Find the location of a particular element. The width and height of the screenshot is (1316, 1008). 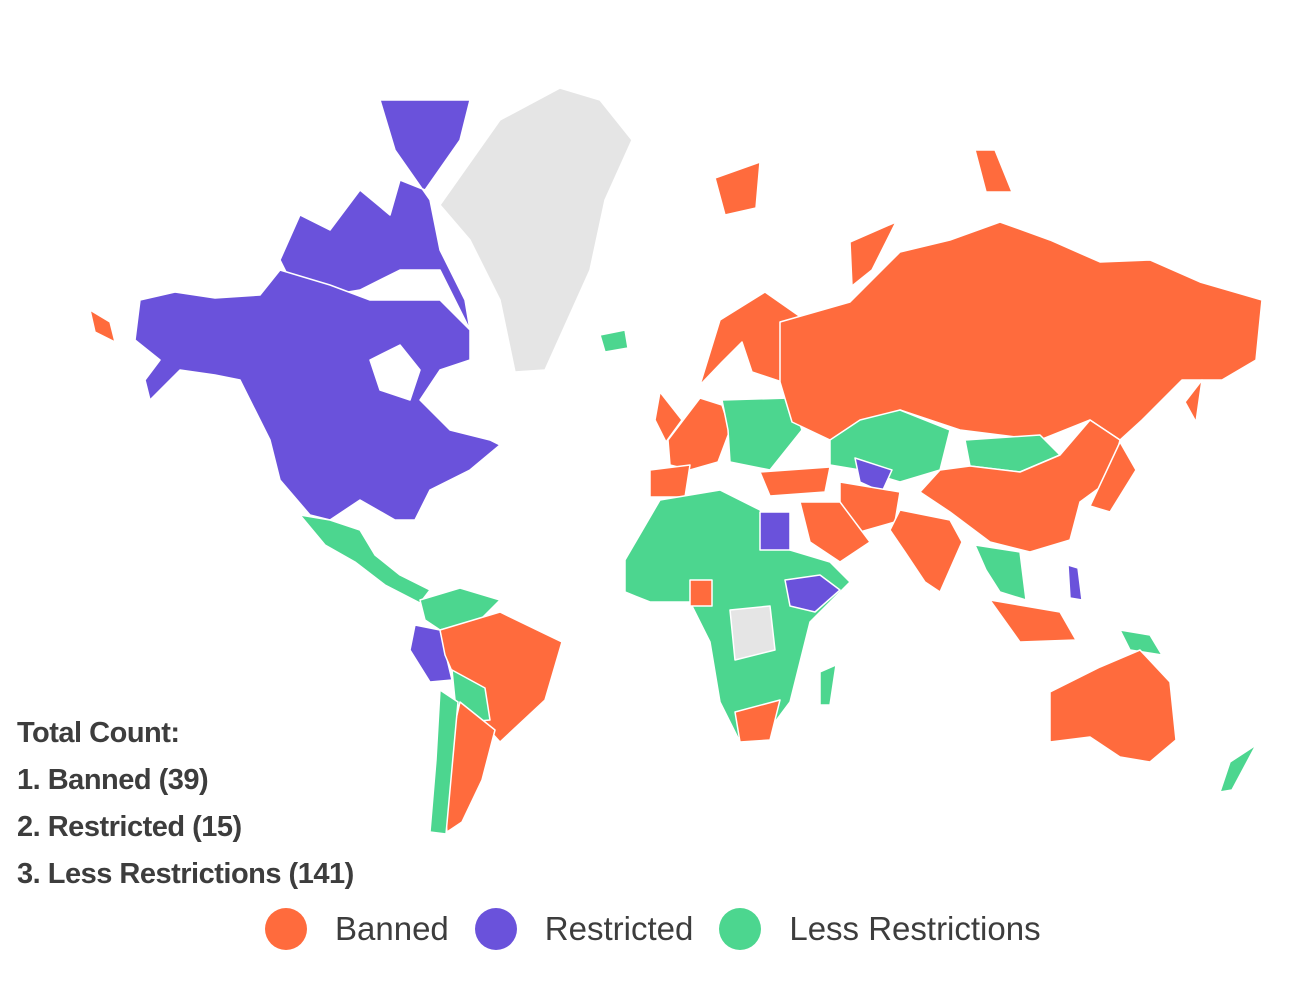

region-turkey is located at coordinates (795, 481).